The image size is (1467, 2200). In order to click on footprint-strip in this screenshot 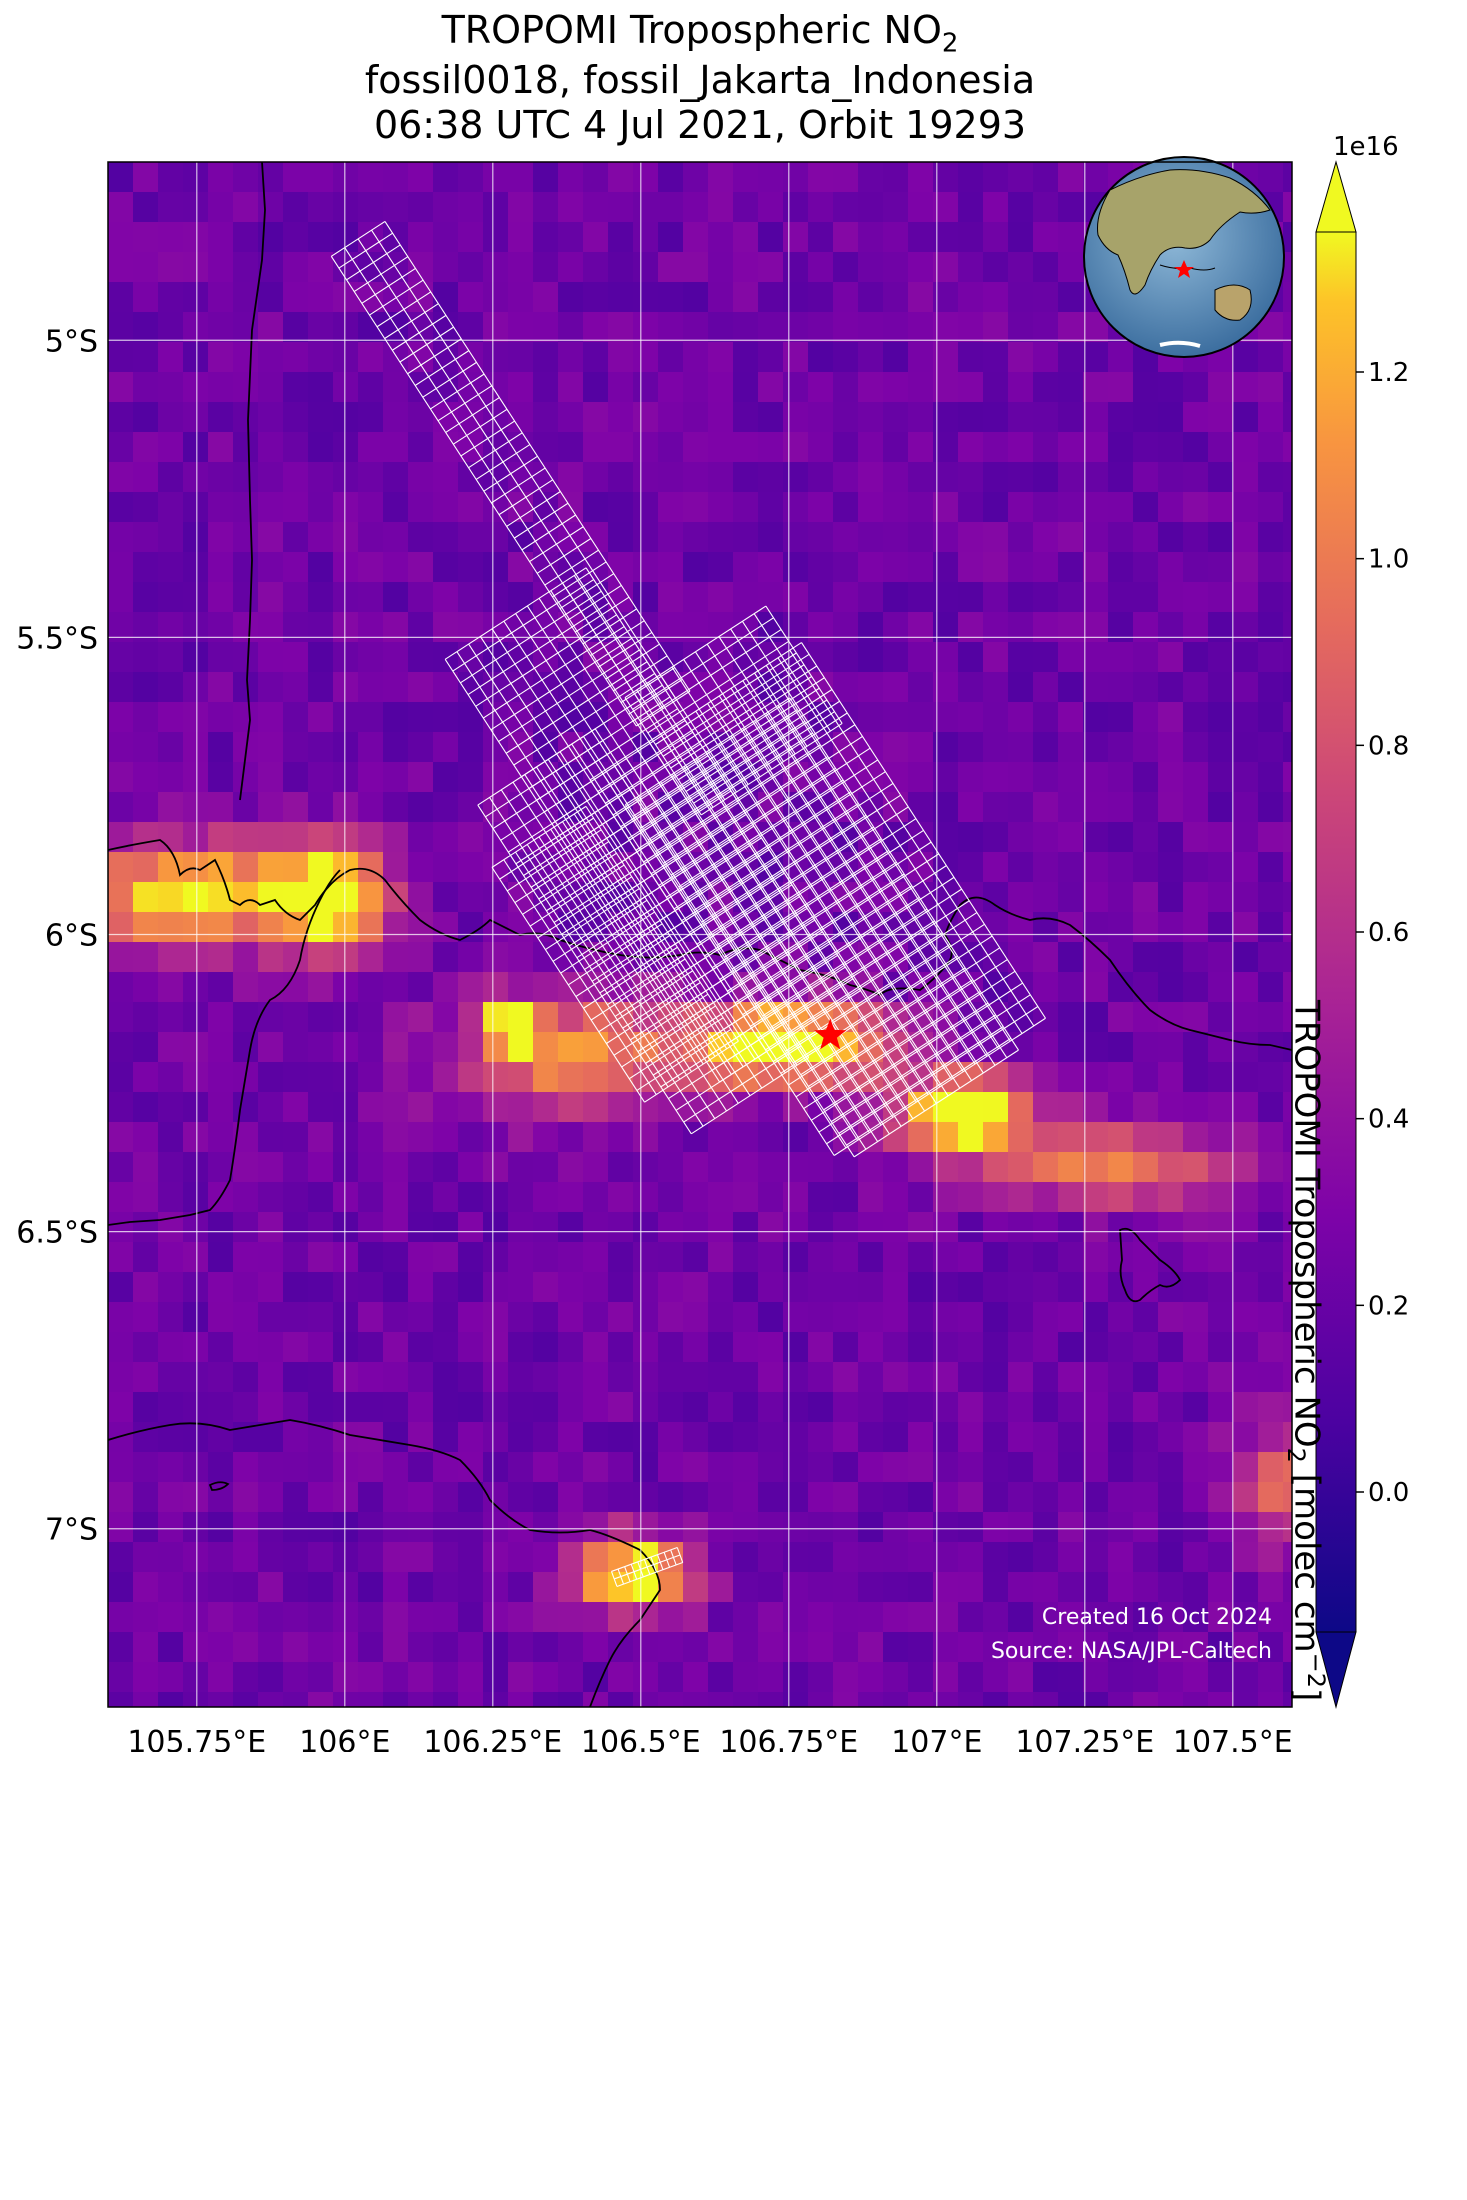, I will do `click(821, 927)`.